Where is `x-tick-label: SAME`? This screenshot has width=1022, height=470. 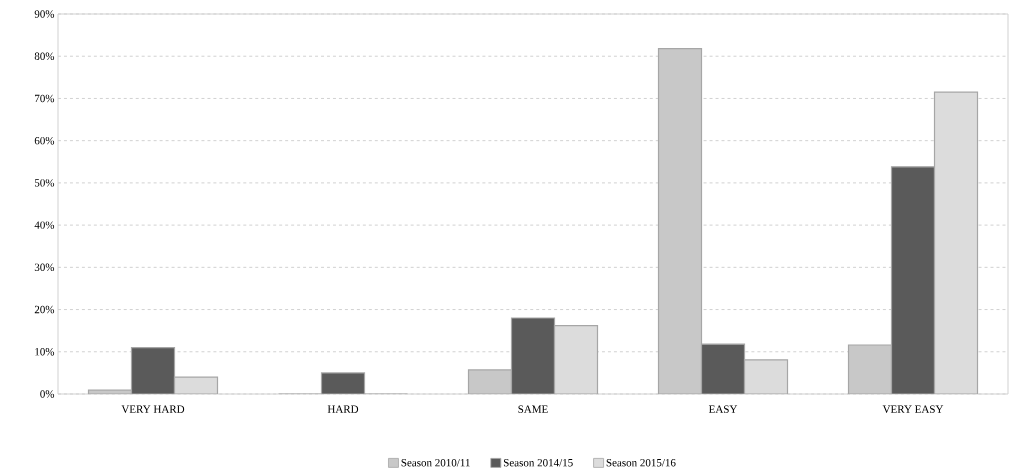 x-tick-label: SAME is located at coordinates (533, 409).